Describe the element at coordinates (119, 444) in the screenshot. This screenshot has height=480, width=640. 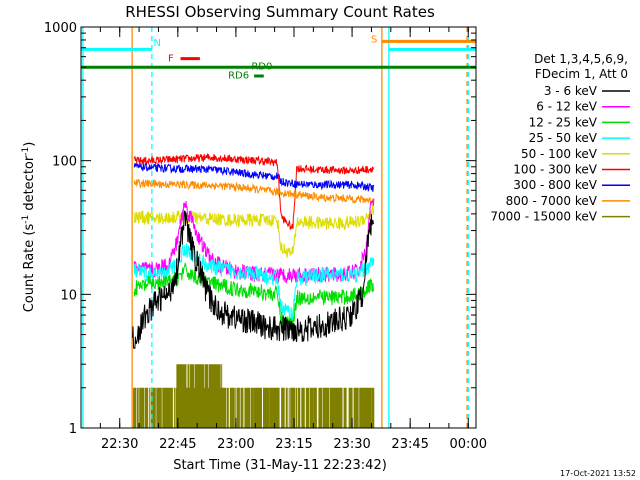
I see `x-tick-label-0: 22:30` at that location.